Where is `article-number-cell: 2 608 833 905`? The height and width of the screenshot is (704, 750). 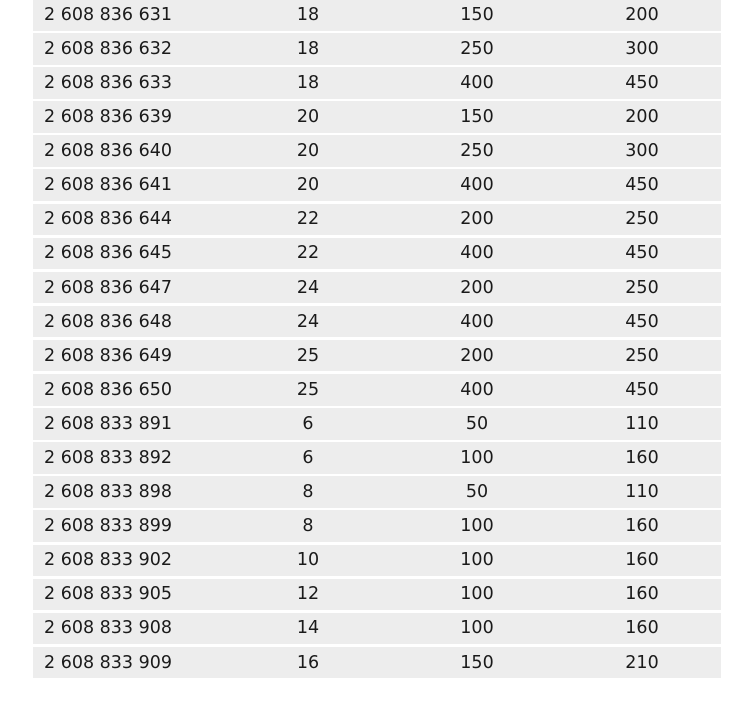
article-number-cell: 2 608 833 905 is located at coordinates (108, 594).